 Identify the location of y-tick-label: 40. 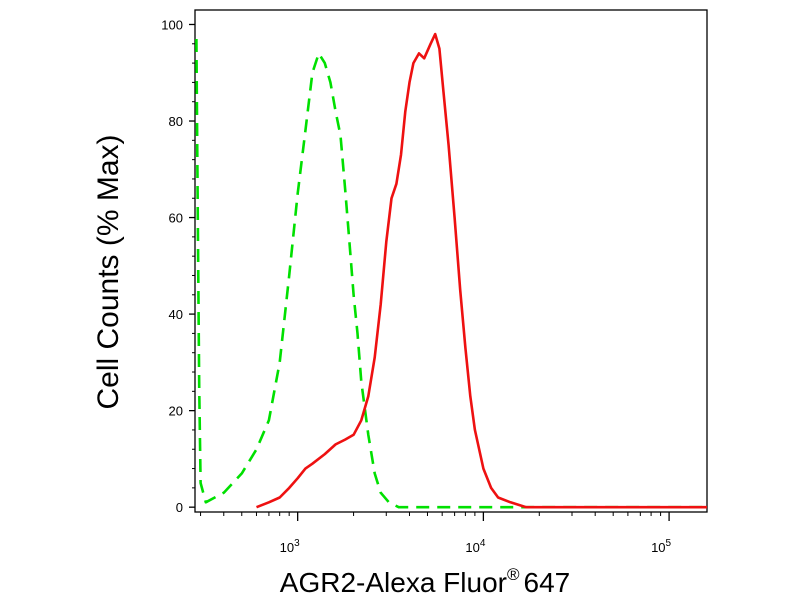
(176, 314).